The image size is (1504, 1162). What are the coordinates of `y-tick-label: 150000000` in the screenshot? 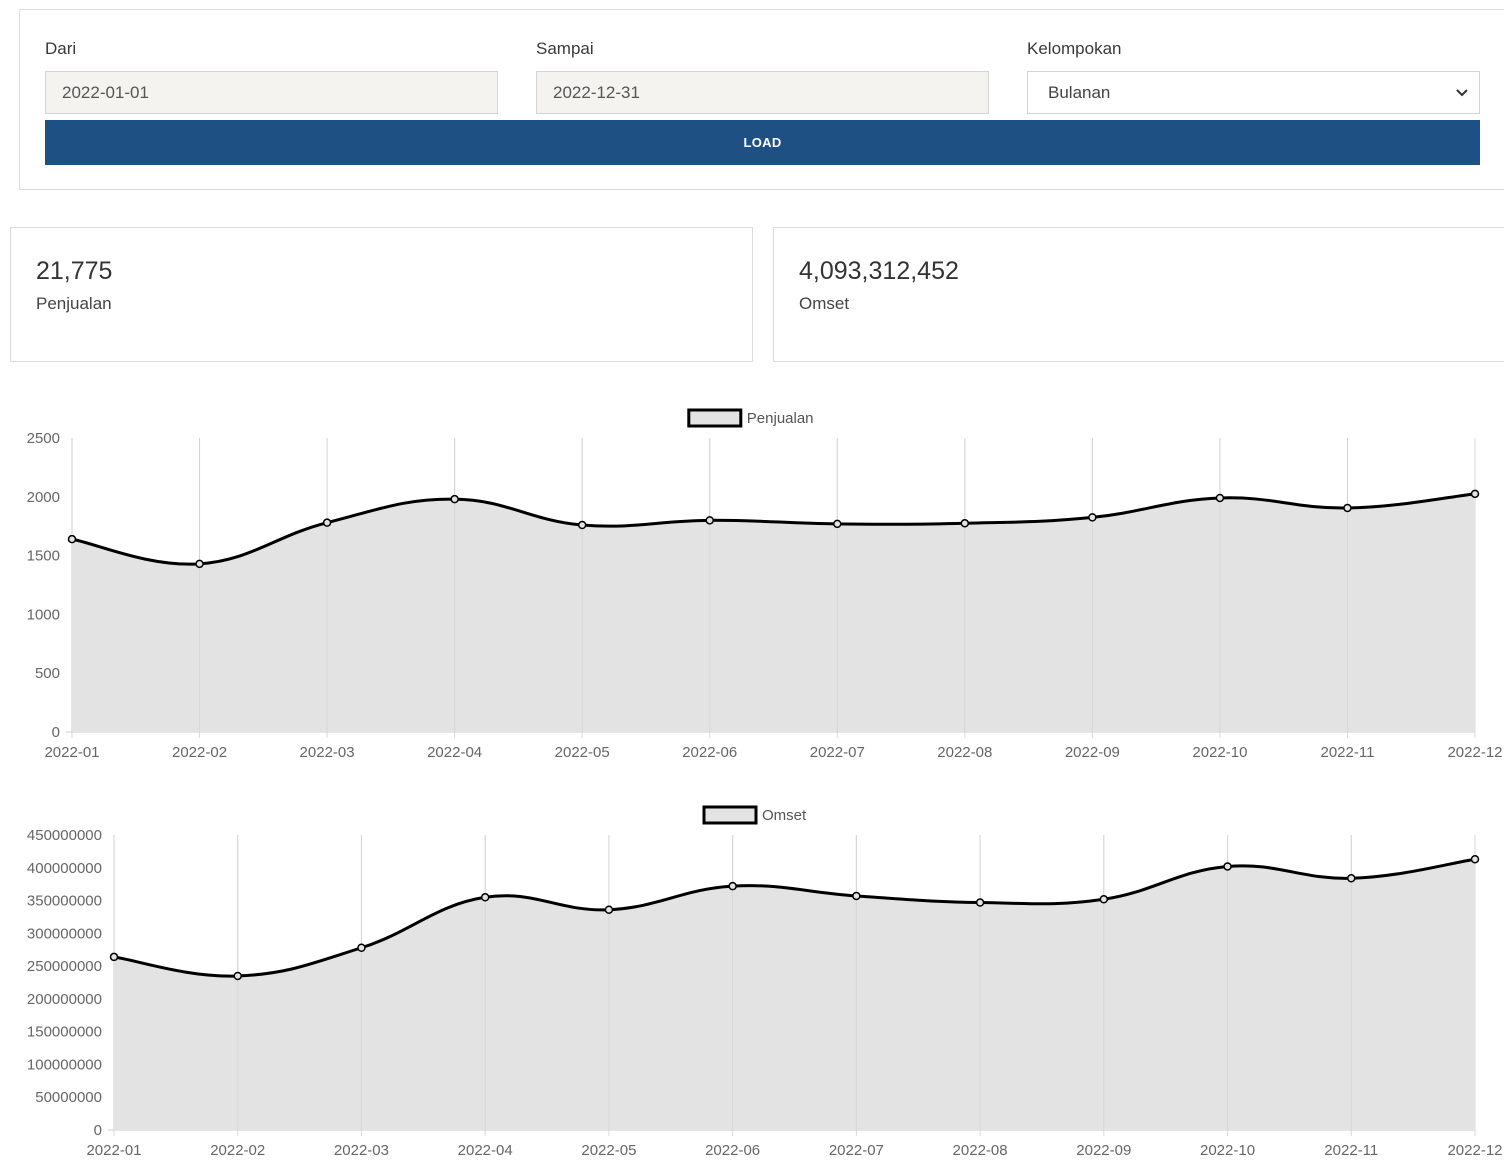 It's located at (64, 1032).